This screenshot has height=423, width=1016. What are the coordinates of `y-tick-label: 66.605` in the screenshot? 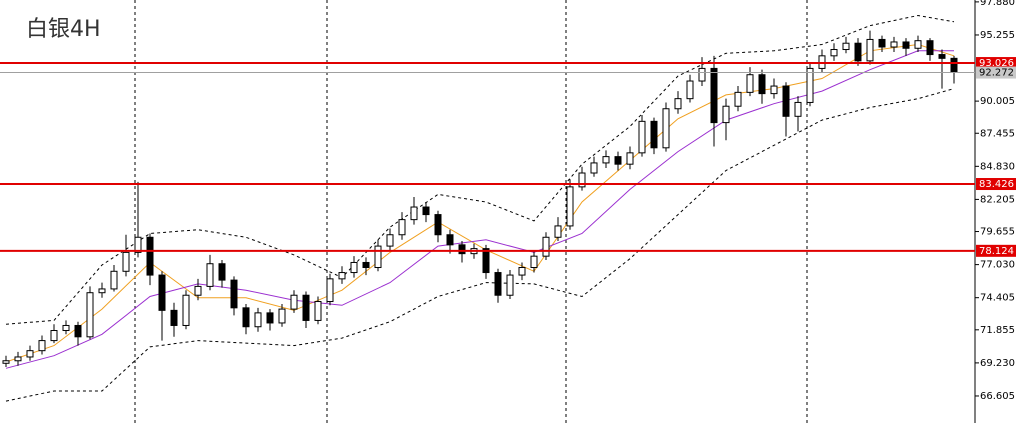 It's located at (997, 396).